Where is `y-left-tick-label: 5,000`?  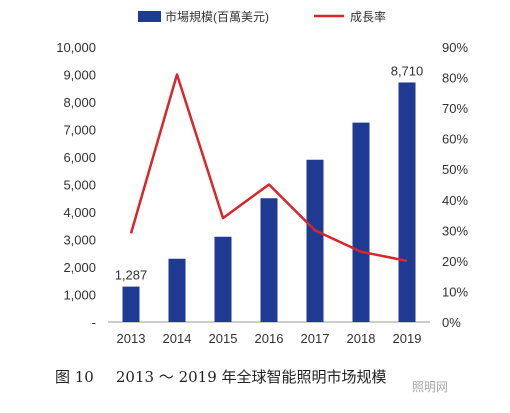
y-left-tick-label: 5,000 is located at coordinates (79, 185).